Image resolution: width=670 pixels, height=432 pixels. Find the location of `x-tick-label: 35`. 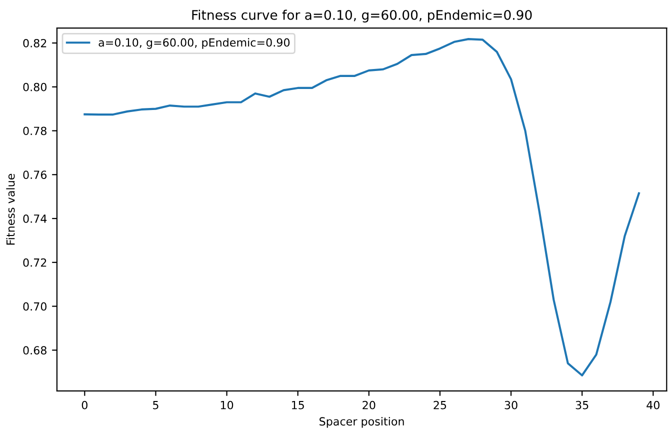

x-tick-label: 35 is located at coordinates (582, 405).